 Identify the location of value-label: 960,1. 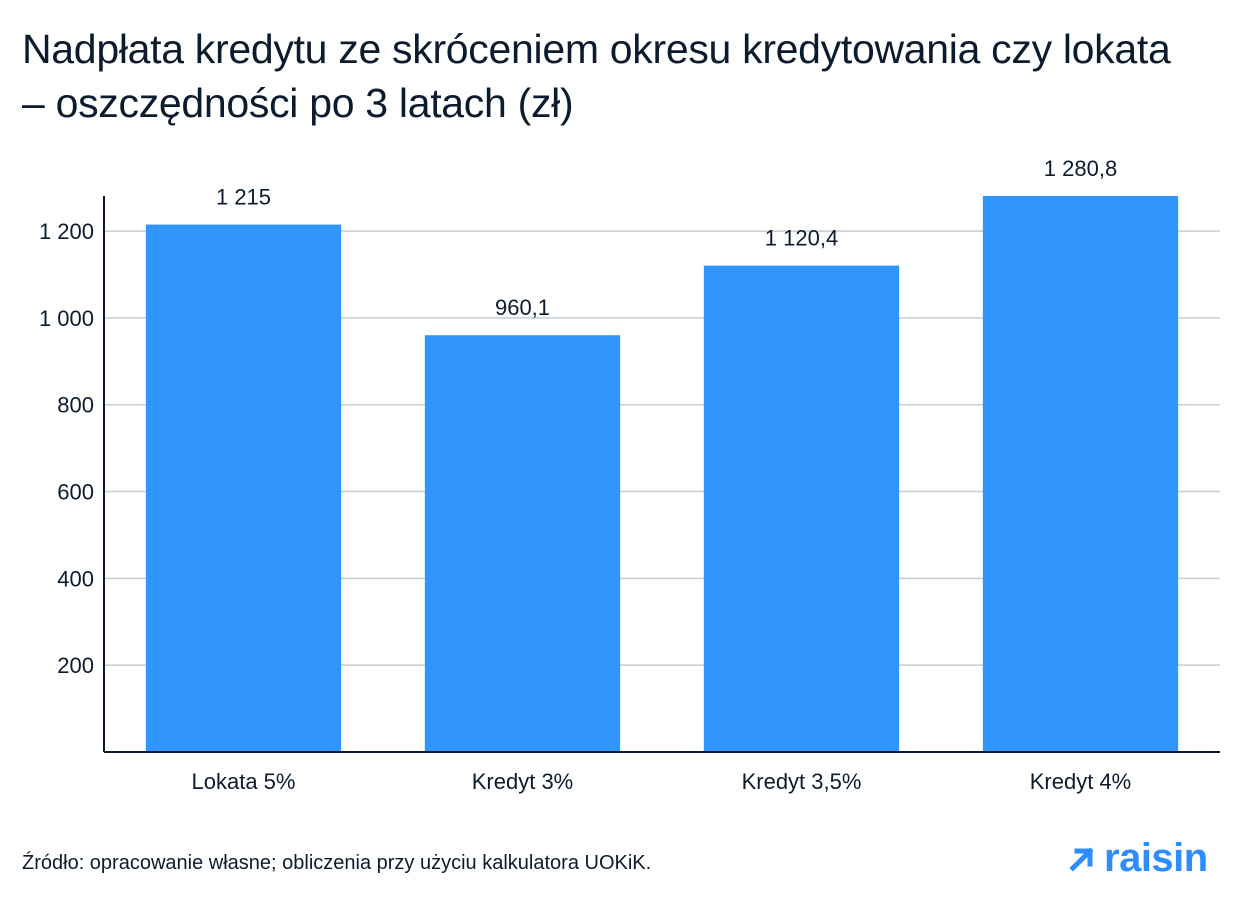
(522, 307).